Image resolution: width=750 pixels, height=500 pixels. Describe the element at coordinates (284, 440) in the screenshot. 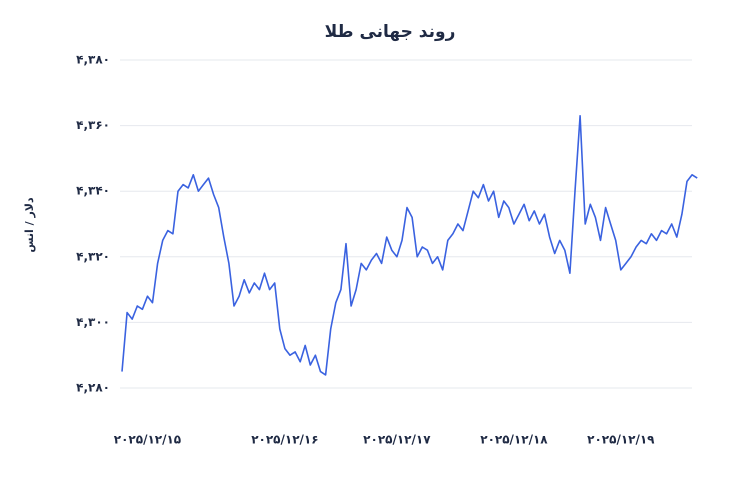

I see `x-tick-label: ۲۰۲۵/۱۲/۱۶` at that location.